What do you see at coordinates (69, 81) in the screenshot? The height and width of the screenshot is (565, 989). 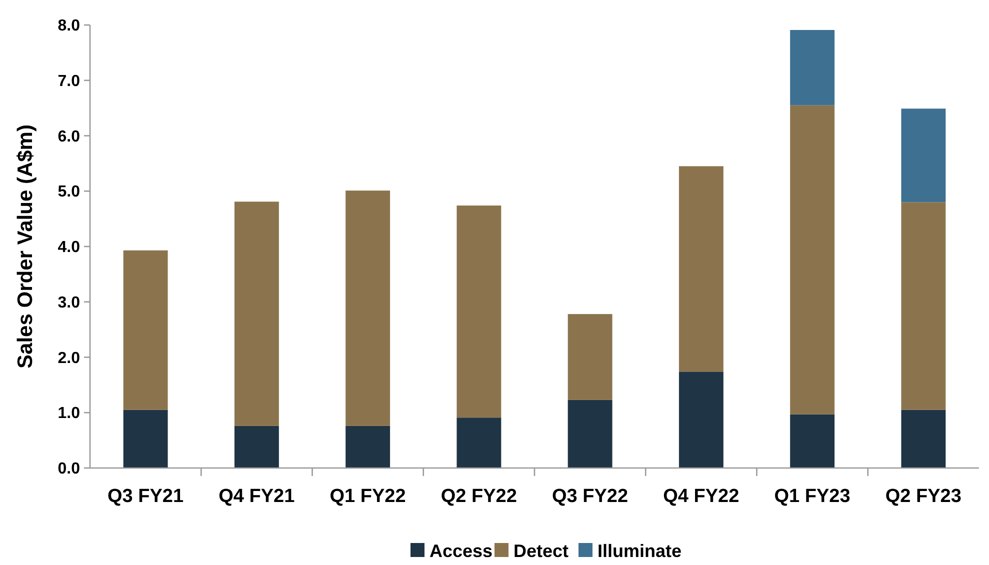 I see `y-tick-label: 7.0` at bounding box center [69, 81].